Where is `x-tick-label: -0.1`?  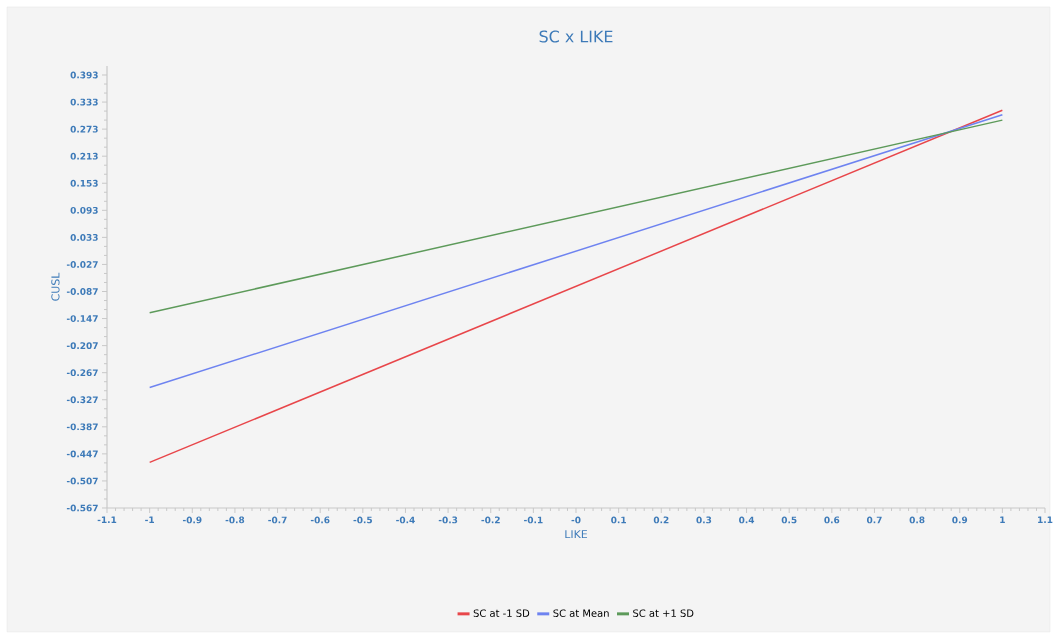 x-tick-label: -0.1 is located at coordinates (533, 520).